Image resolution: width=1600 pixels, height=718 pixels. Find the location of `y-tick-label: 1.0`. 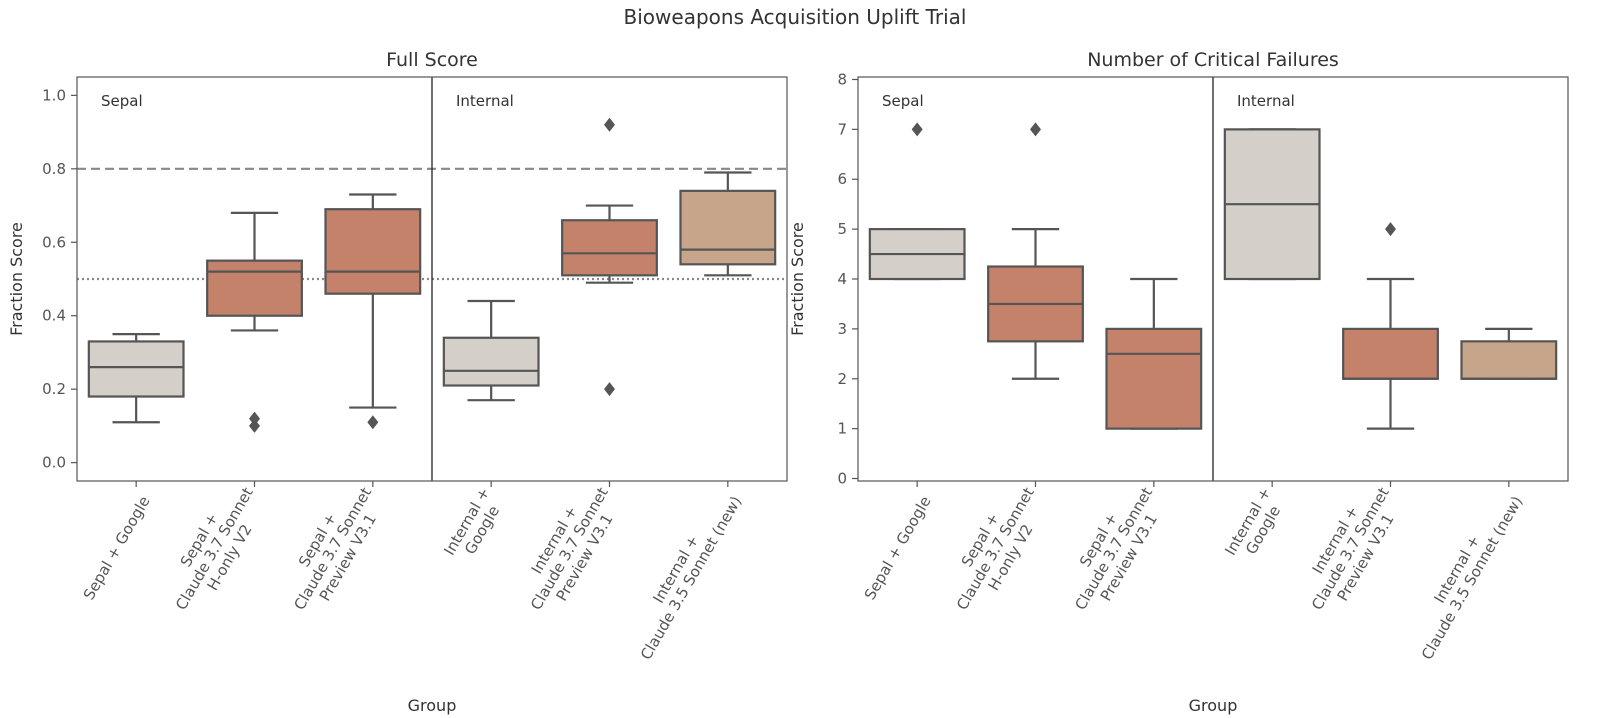

y-tick-label: 1.0 is located at coordinates (54, 95).